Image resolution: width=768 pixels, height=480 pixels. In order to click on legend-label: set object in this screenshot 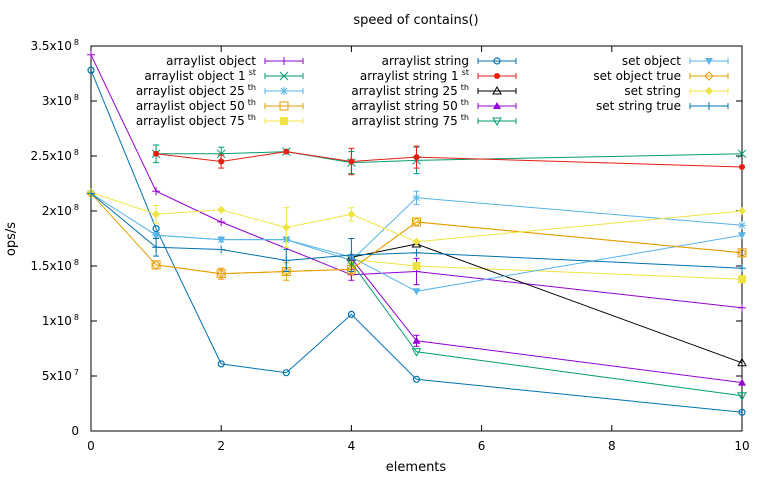, I will do `click(651, 61)`.